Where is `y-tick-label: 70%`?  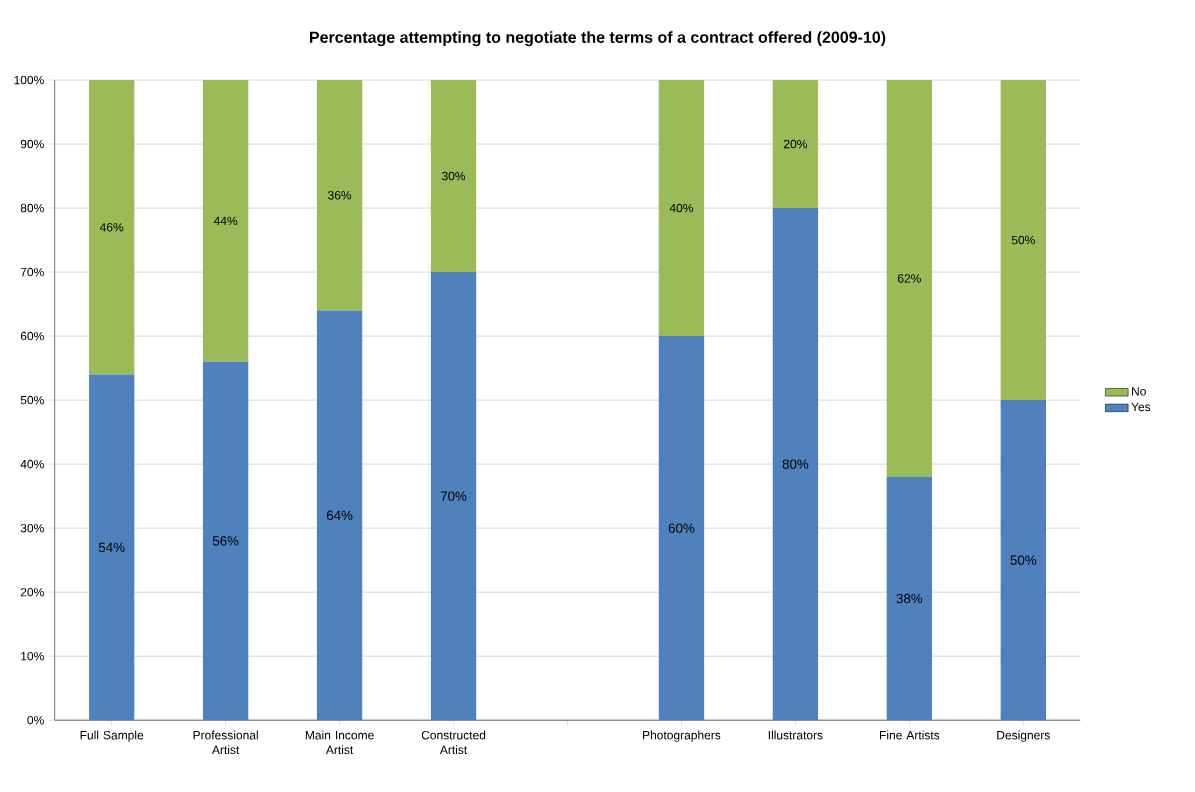
y-tick-label: 70% is located at coordinates (32, 272).